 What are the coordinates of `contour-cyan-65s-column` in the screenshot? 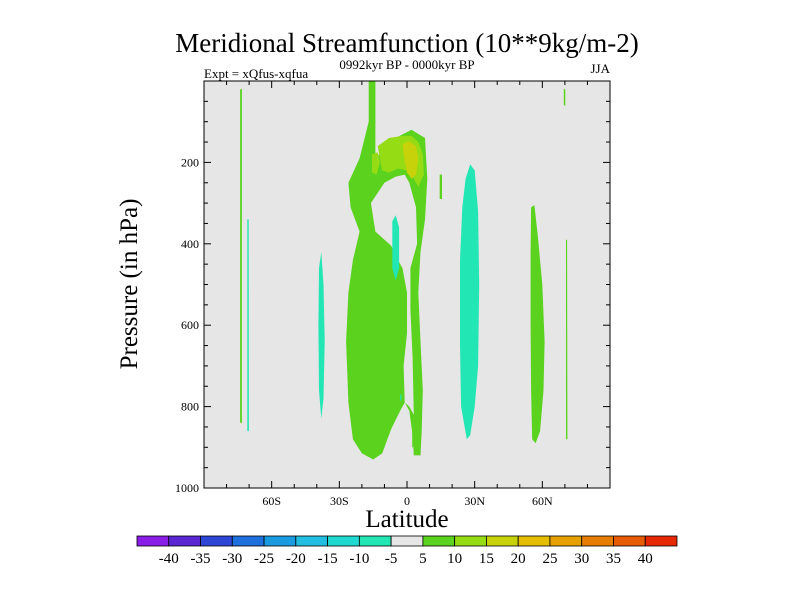 It's located at (248, 325).